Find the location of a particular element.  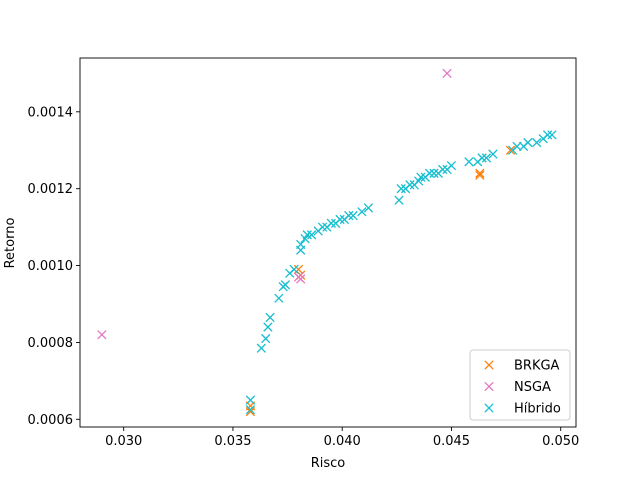

legend: BRKGA NSGA Híbrido is located at coordinates (520, 385).